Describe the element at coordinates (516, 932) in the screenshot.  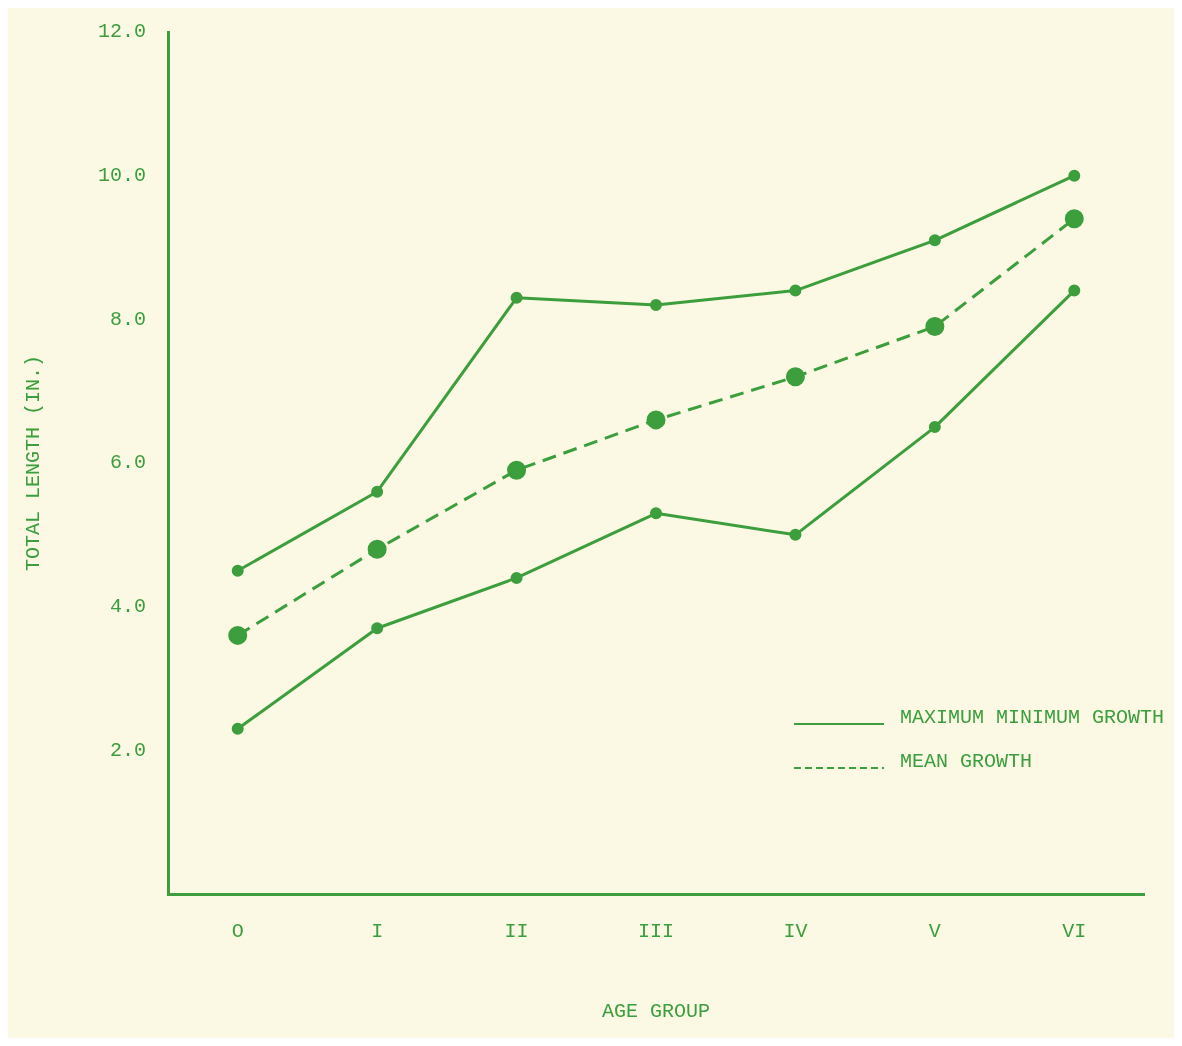
I see `x-tick-label: II` at that location.